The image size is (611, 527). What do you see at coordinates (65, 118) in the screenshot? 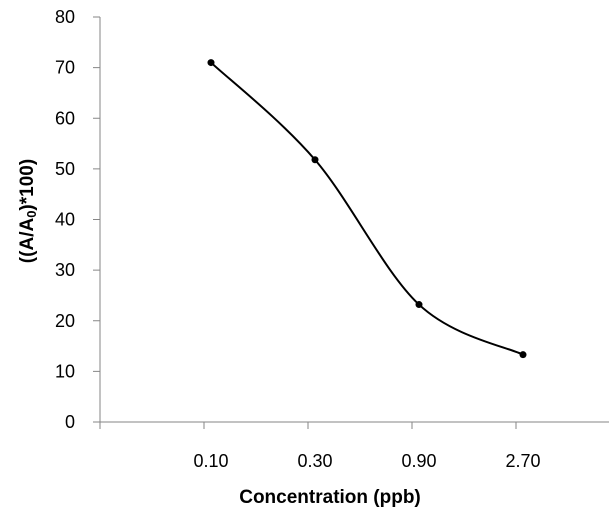
I see `y-tick-label: 60` at bounding box center [65, 118].